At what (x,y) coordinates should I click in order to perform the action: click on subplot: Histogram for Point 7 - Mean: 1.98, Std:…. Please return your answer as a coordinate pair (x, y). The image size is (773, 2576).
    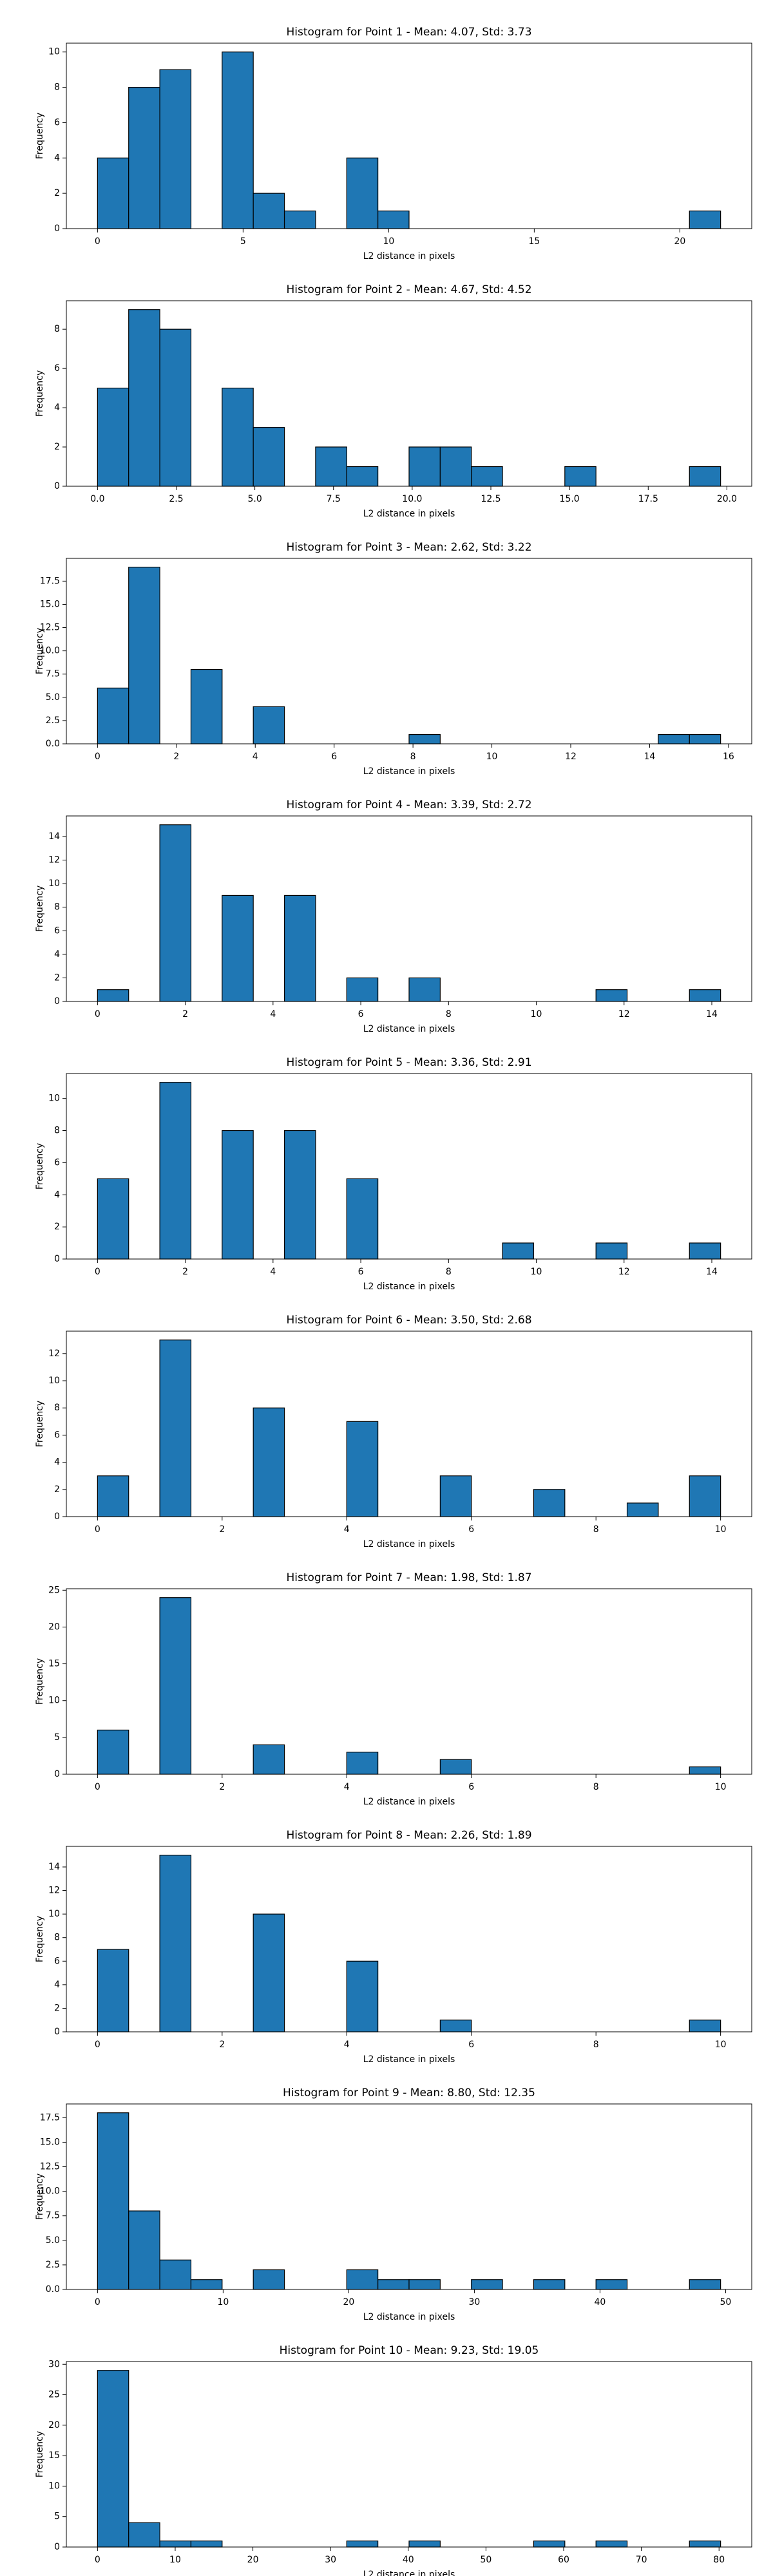
    Looking at the image, I should click on (393, 1689).